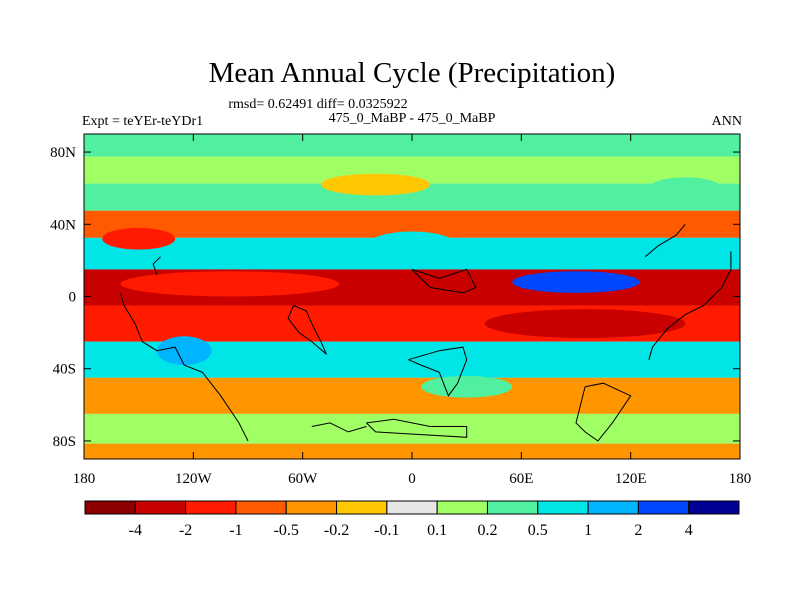 The height and width of the screenshot is (600, 800). What do you see at coordinates (64, 370) in the screenshot?
I see `y-tick-label: 40S` at bounding box center [64, 370].